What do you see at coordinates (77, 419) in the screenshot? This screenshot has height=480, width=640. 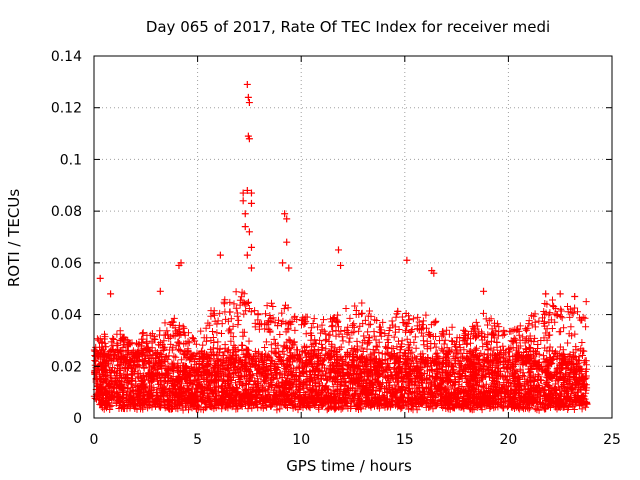 I see `y-tick-label: 0` at bounding box center [77, 419].